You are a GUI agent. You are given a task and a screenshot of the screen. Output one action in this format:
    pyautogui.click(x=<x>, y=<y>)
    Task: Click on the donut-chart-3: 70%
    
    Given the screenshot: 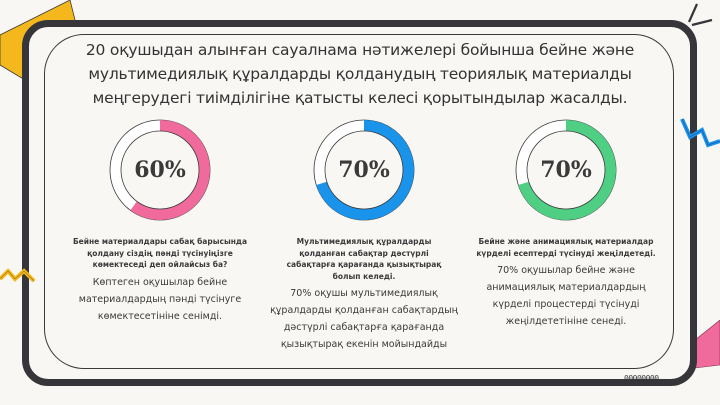 What is the action you would take?
    pyautogui.click(x=566, y=170)
    